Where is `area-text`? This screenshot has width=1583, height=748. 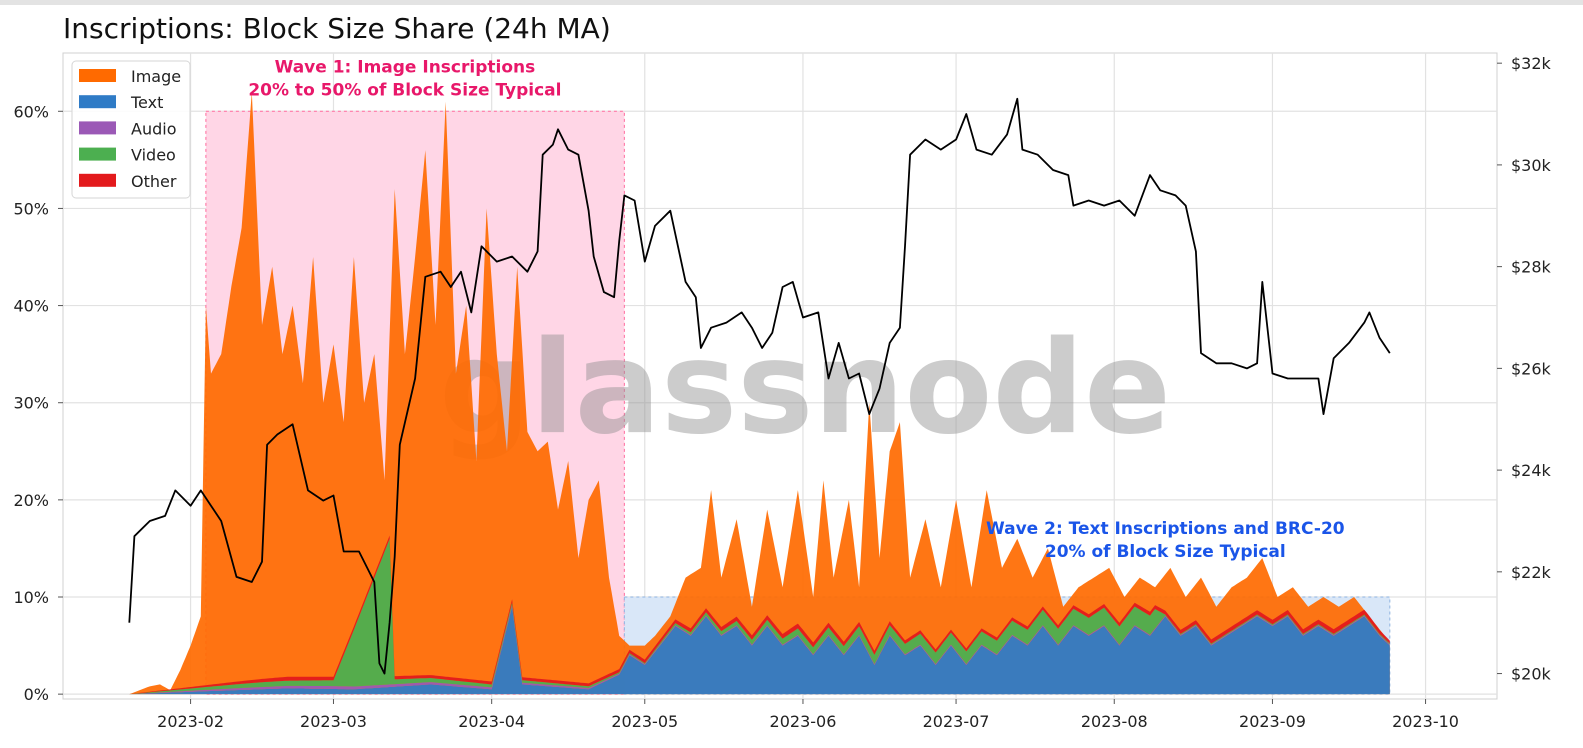 area-text is located at coordinates (759, 650).